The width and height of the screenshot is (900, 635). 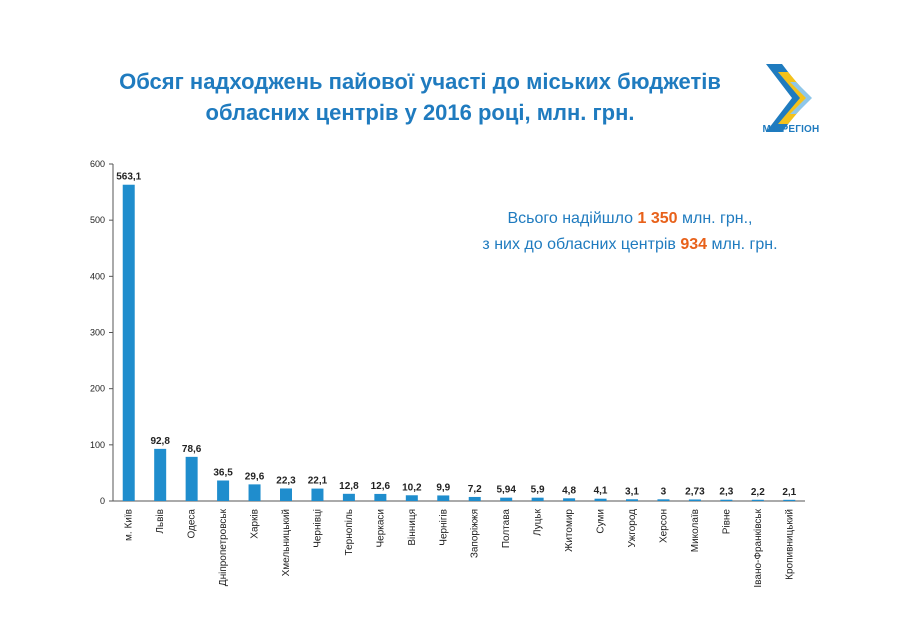 What do you see at coordinates (318, 481) in the screenshot?
I see `data-label: 22,1` at bounding box center [318, 481].